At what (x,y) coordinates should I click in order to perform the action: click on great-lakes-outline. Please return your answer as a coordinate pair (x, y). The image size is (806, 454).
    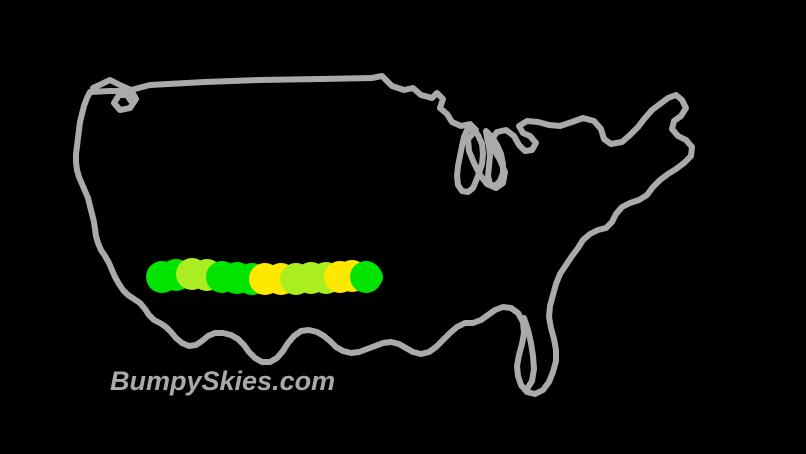
    Looking at the image, I should click on (480, 160).